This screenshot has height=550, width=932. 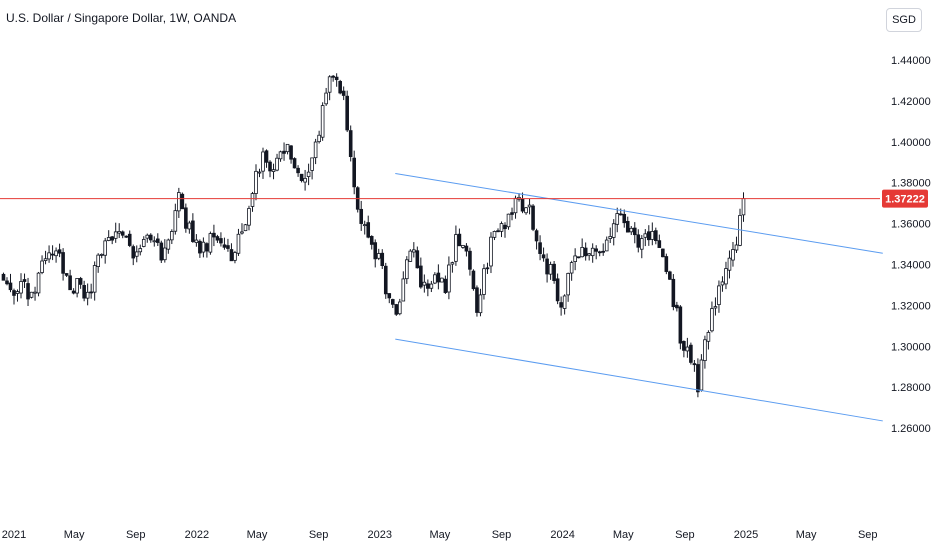 I want to click on trend-line, so click(x=639, y=213).